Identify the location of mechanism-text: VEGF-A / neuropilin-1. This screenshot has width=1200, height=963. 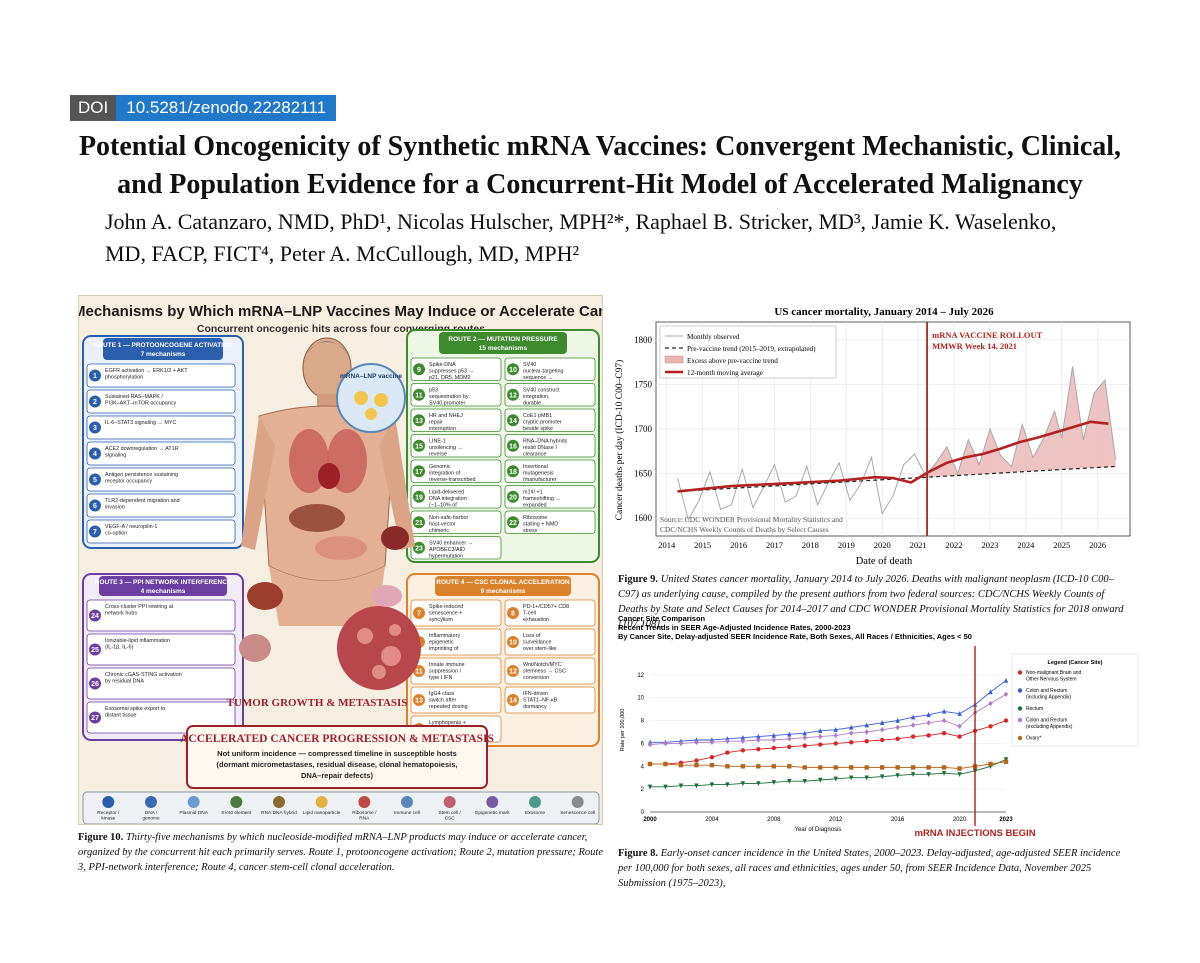
(131, 527).